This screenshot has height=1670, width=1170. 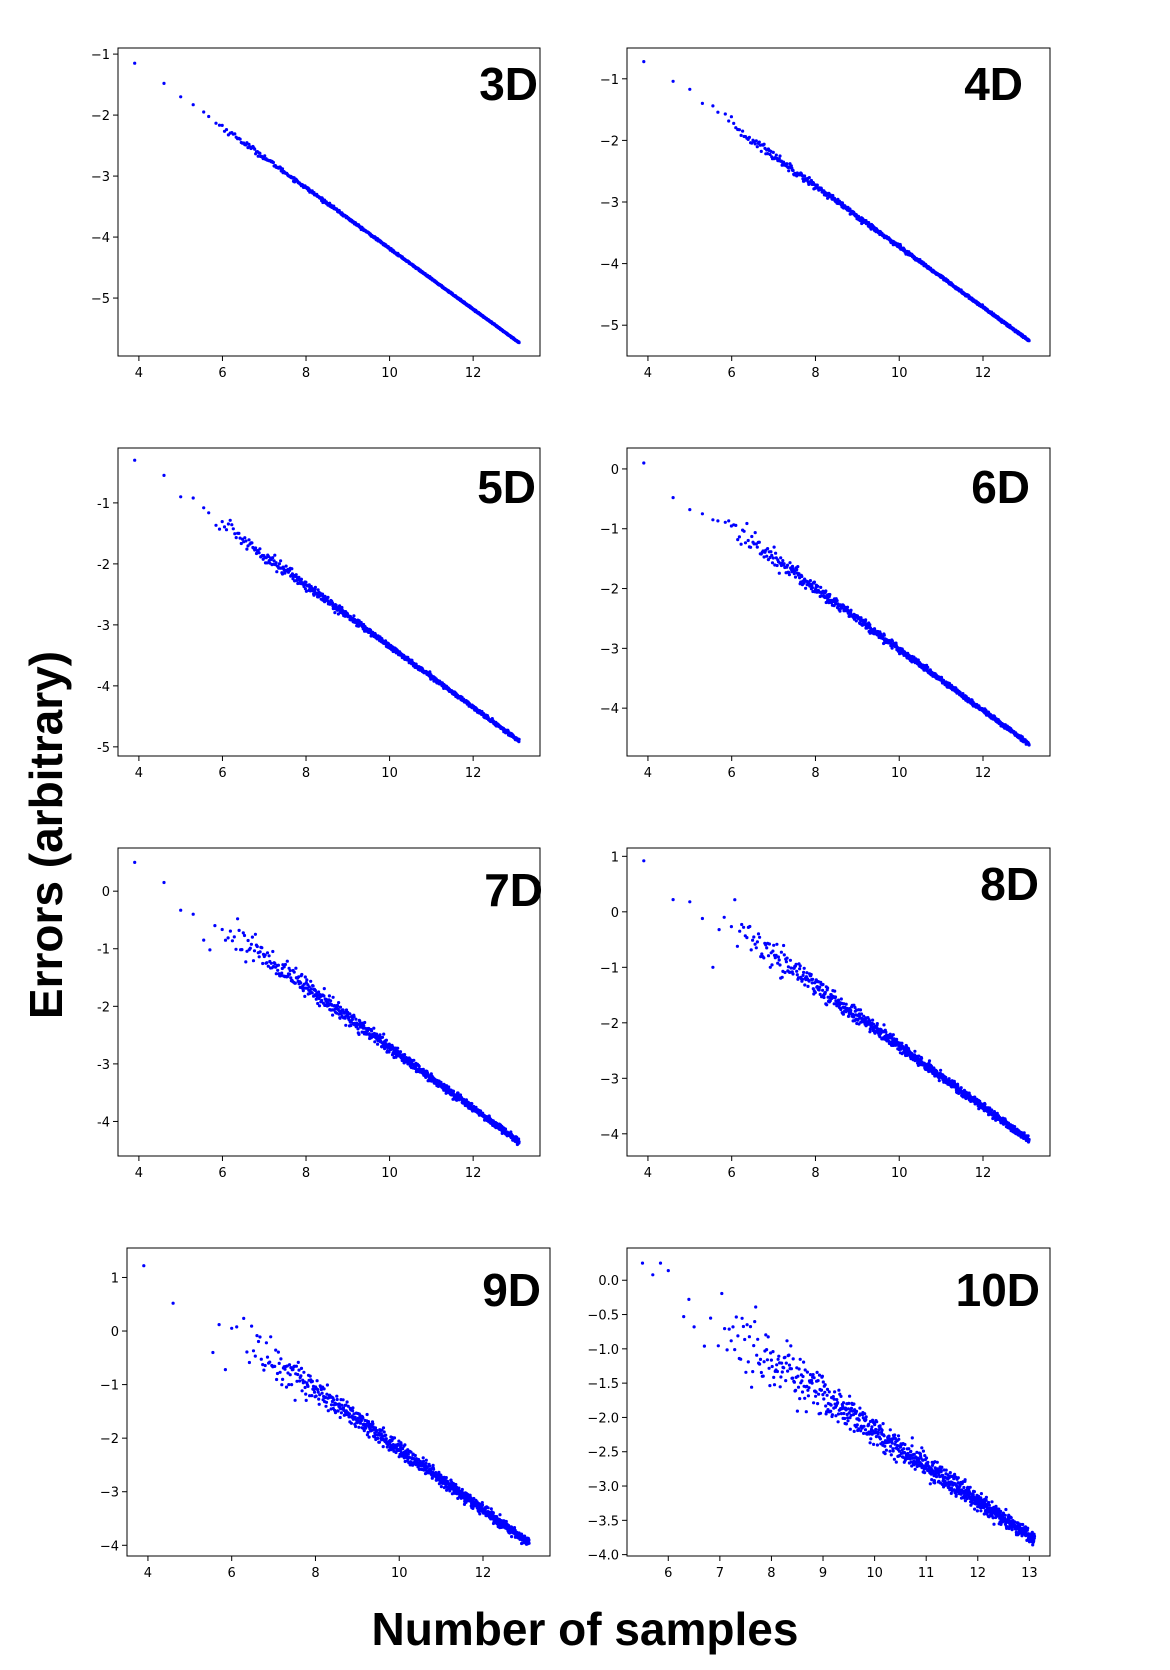 What do you see at coordinates (103, 748) in the screenshot?
I see `y-tick-label: -5` at bounding box center [103, 748].